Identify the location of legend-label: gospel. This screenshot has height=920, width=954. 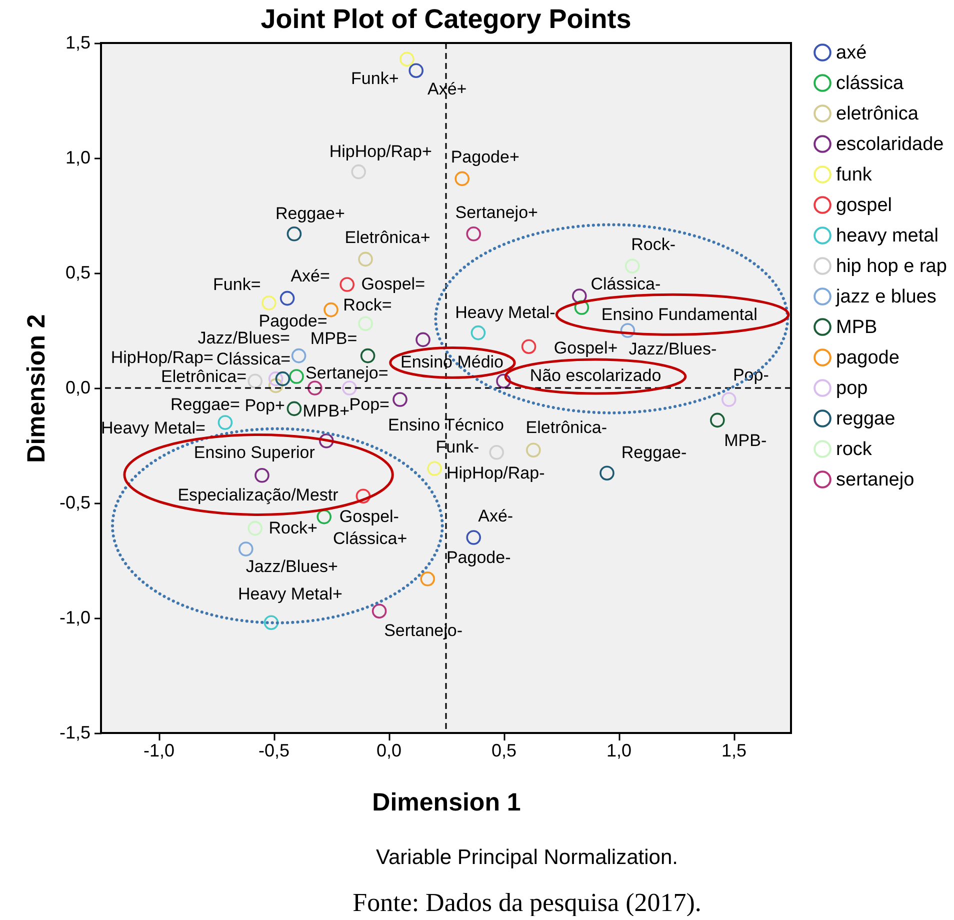
(864, 205).